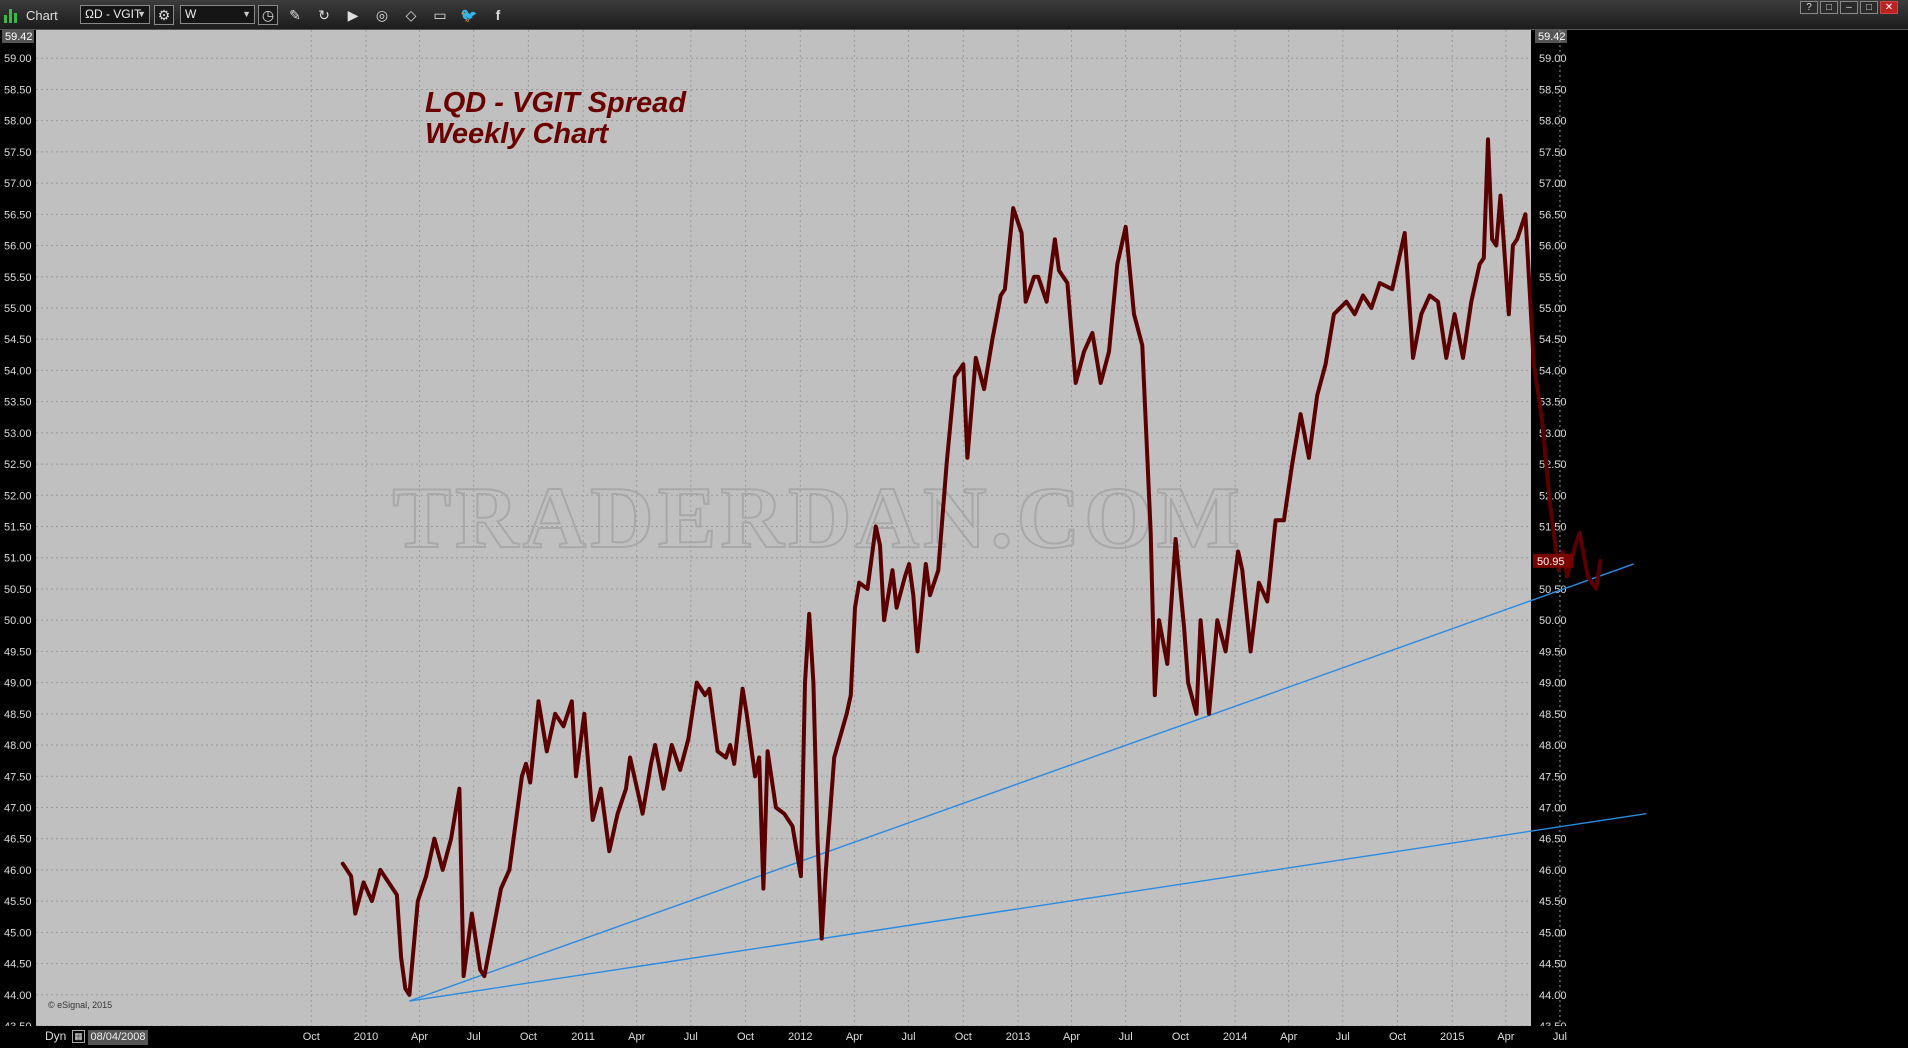 Image resolution: width=1908 pixels, height=1048 pixels. I want to click on gear-icon: ⚙, so click(164, 15).